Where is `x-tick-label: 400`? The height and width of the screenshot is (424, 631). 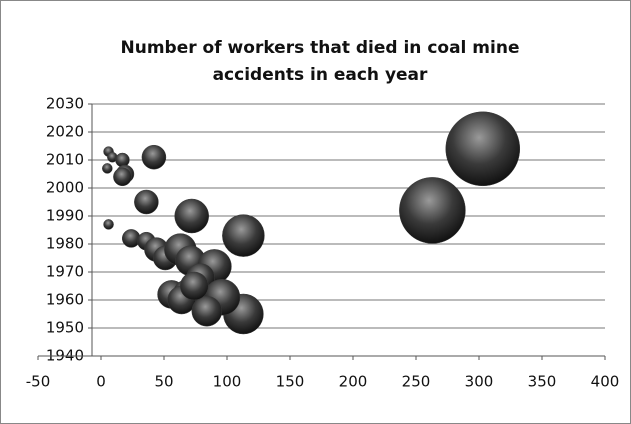
x-tick-label: 400 is located at coordinates (605, 382).